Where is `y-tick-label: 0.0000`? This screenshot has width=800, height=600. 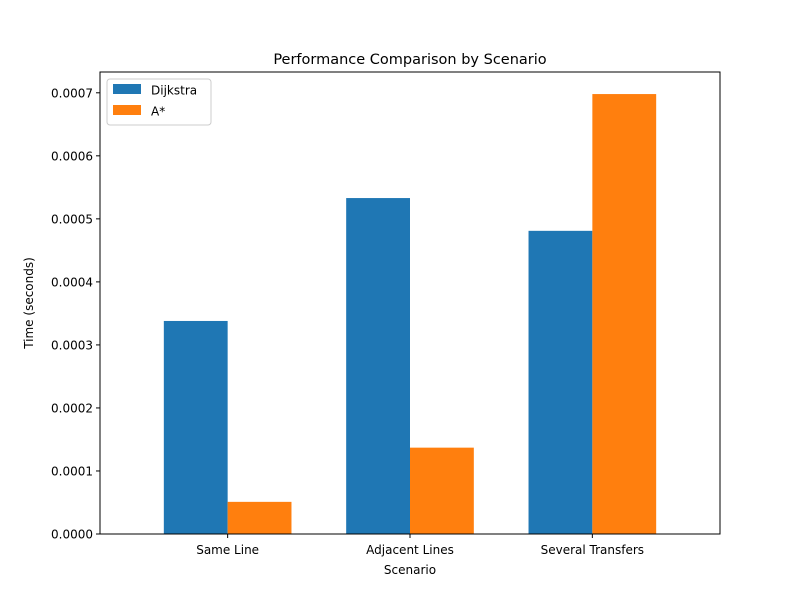 y-tick-label: 0.0000 is located at coordinates (72, 535).